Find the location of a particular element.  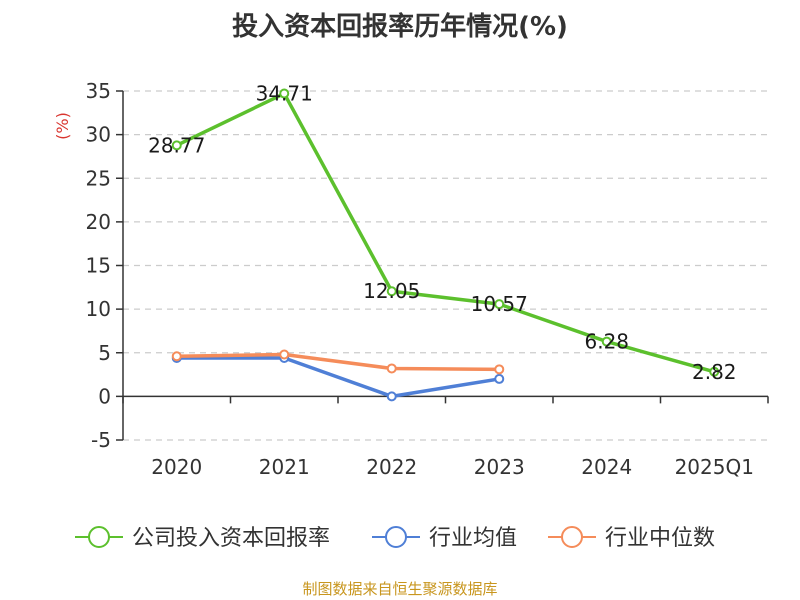

y-tick-label: 5 is located at coordinates (104, 353).